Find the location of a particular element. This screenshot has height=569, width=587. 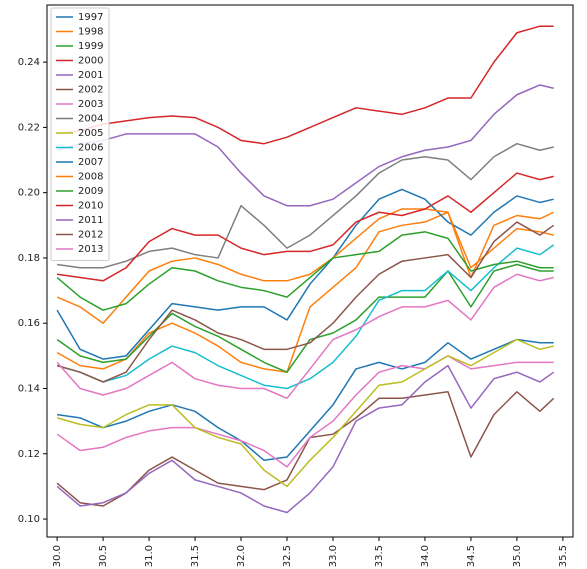

legend-label: 2013 is located at coordinates (90, 249).